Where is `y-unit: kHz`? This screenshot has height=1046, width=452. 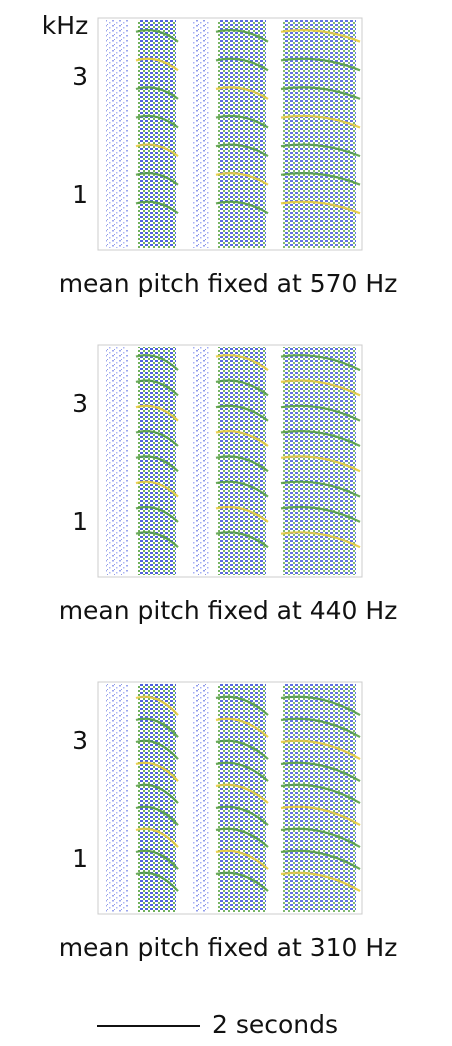 y-unit: kHz is located at coordinates (65, 25).